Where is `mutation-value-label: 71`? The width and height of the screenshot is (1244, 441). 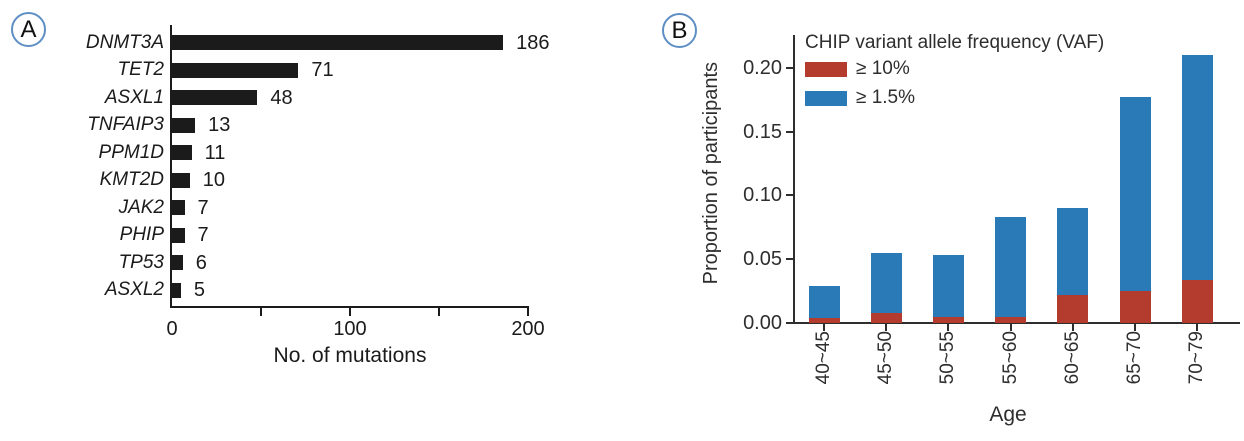 mutation-value-label: 71 is located at coordinates (322, 70).